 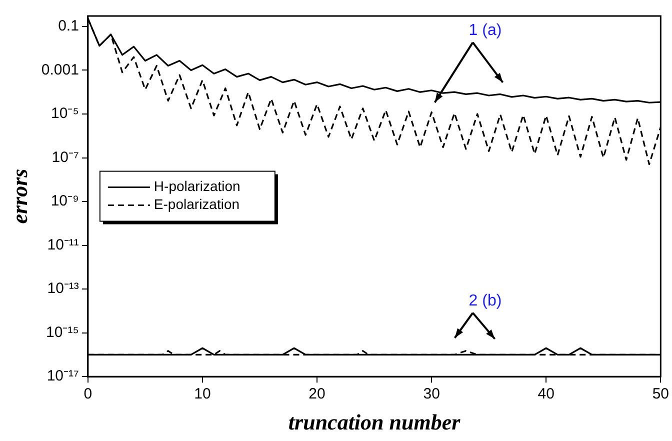 I want to click on y-tick-label: 10⁻¹⁷, so click(x=62, y=376).